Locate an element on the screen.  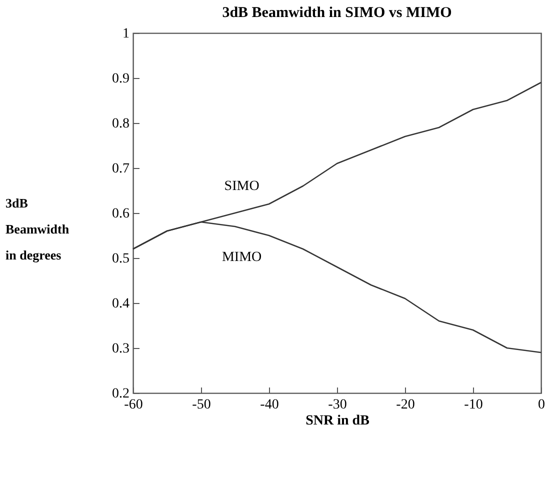
x-tick-label: -30 is located at coordinates (337, 405).